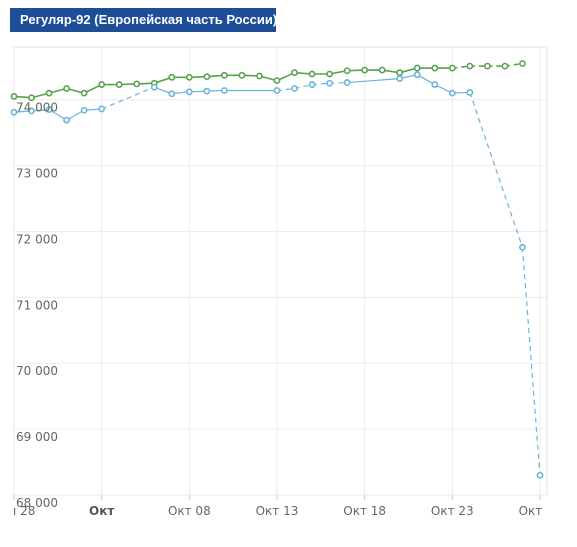 This screenshot has height=547, width=577. I want to click on y-tick-label: 70 000, so click(37, 371).